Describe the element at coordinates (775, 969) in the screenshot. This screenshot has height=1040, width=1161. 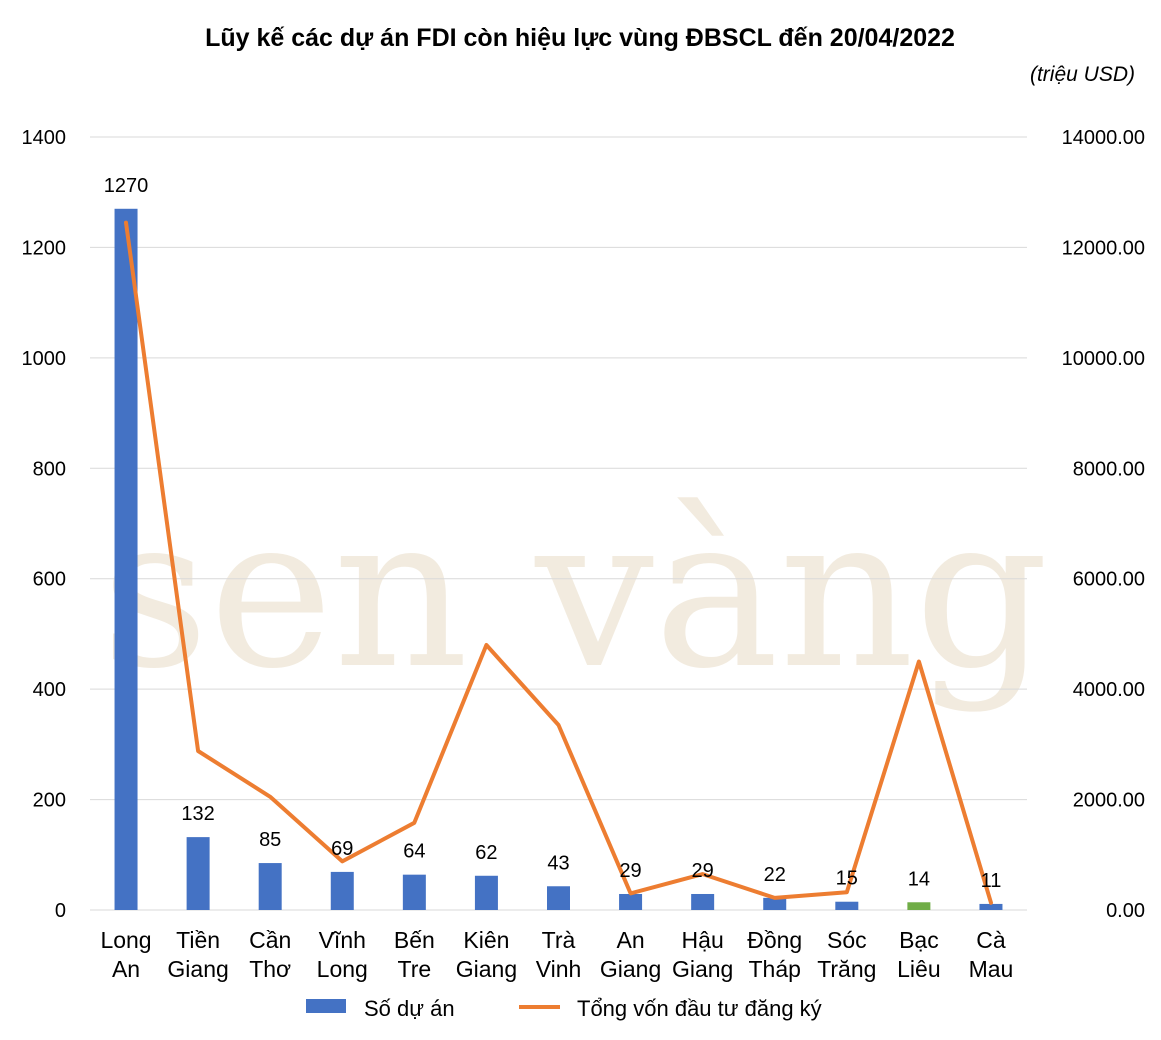
I see `x-tick-label: Tháp` at that location.